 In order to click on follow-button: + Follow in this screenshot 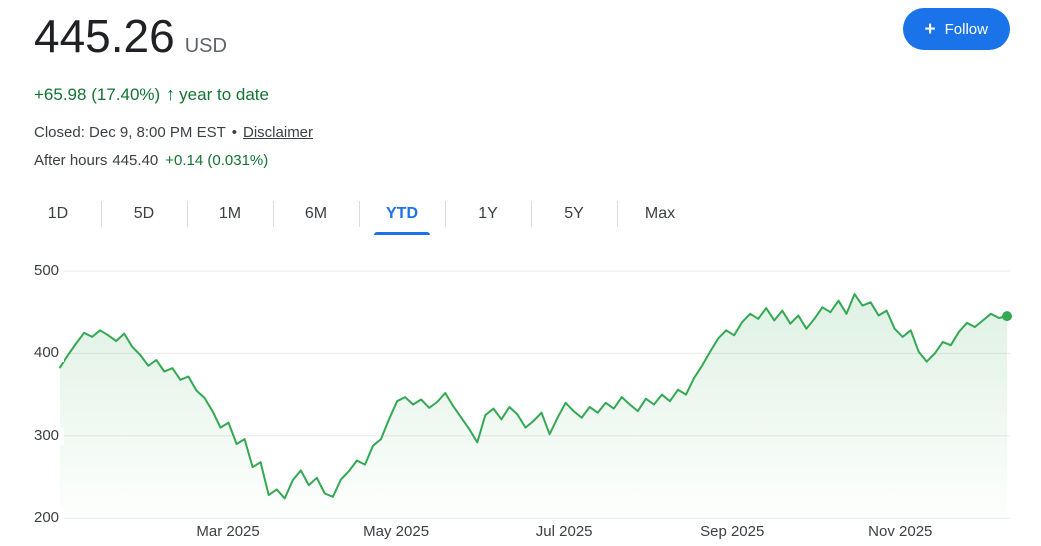, I will do `click(956, 29)`.